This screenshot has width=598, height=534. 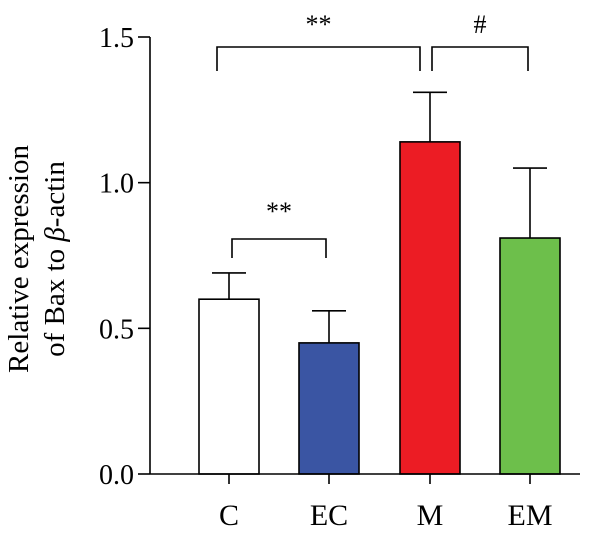 What do you see at coordinates (229, 386) in the screenshot?
I see `bar-c` at bounding box center [229, 386].